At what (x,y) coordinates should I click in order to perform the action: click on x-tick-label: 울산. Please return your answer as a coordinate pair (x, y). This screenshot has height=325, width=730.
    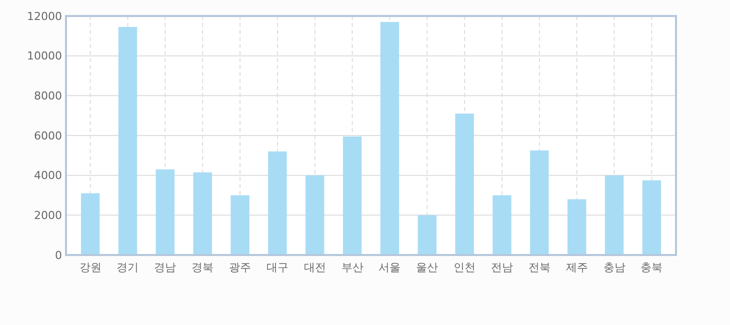
    Looking at the image, I should click on (427, 267).